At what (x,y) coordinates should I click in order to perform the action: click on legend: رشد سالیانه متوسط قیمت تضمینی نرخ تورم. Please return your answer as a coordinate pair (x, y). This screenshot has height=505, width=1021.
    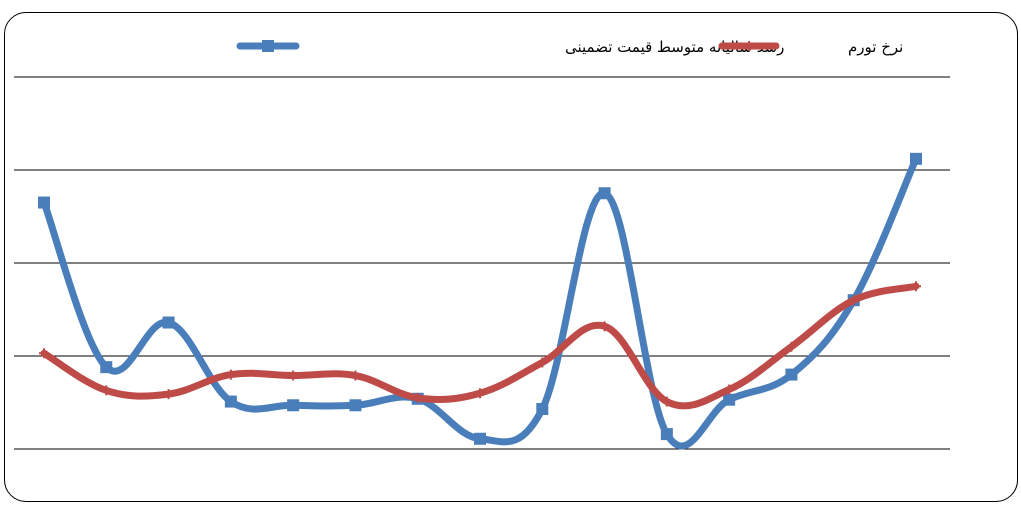
    Looking at the image, I should click on (569, 47).